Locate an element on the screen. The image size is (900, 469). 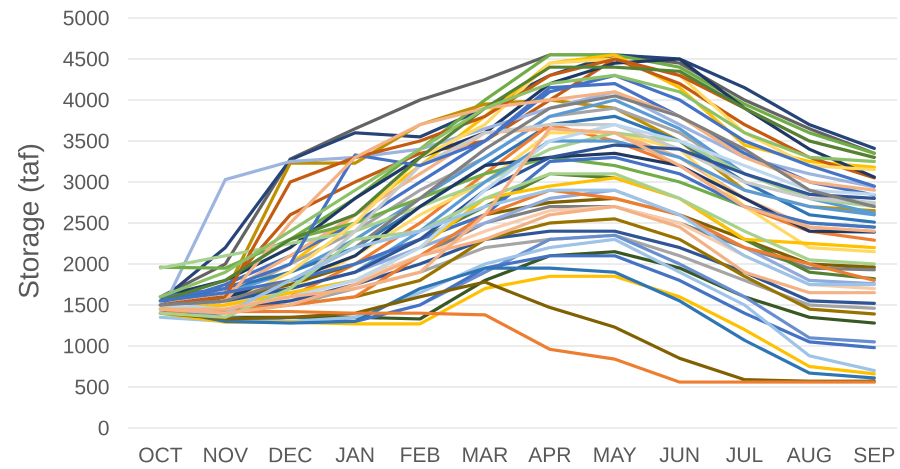
x-tick-label: JAN is located at coordinates (355, 455).